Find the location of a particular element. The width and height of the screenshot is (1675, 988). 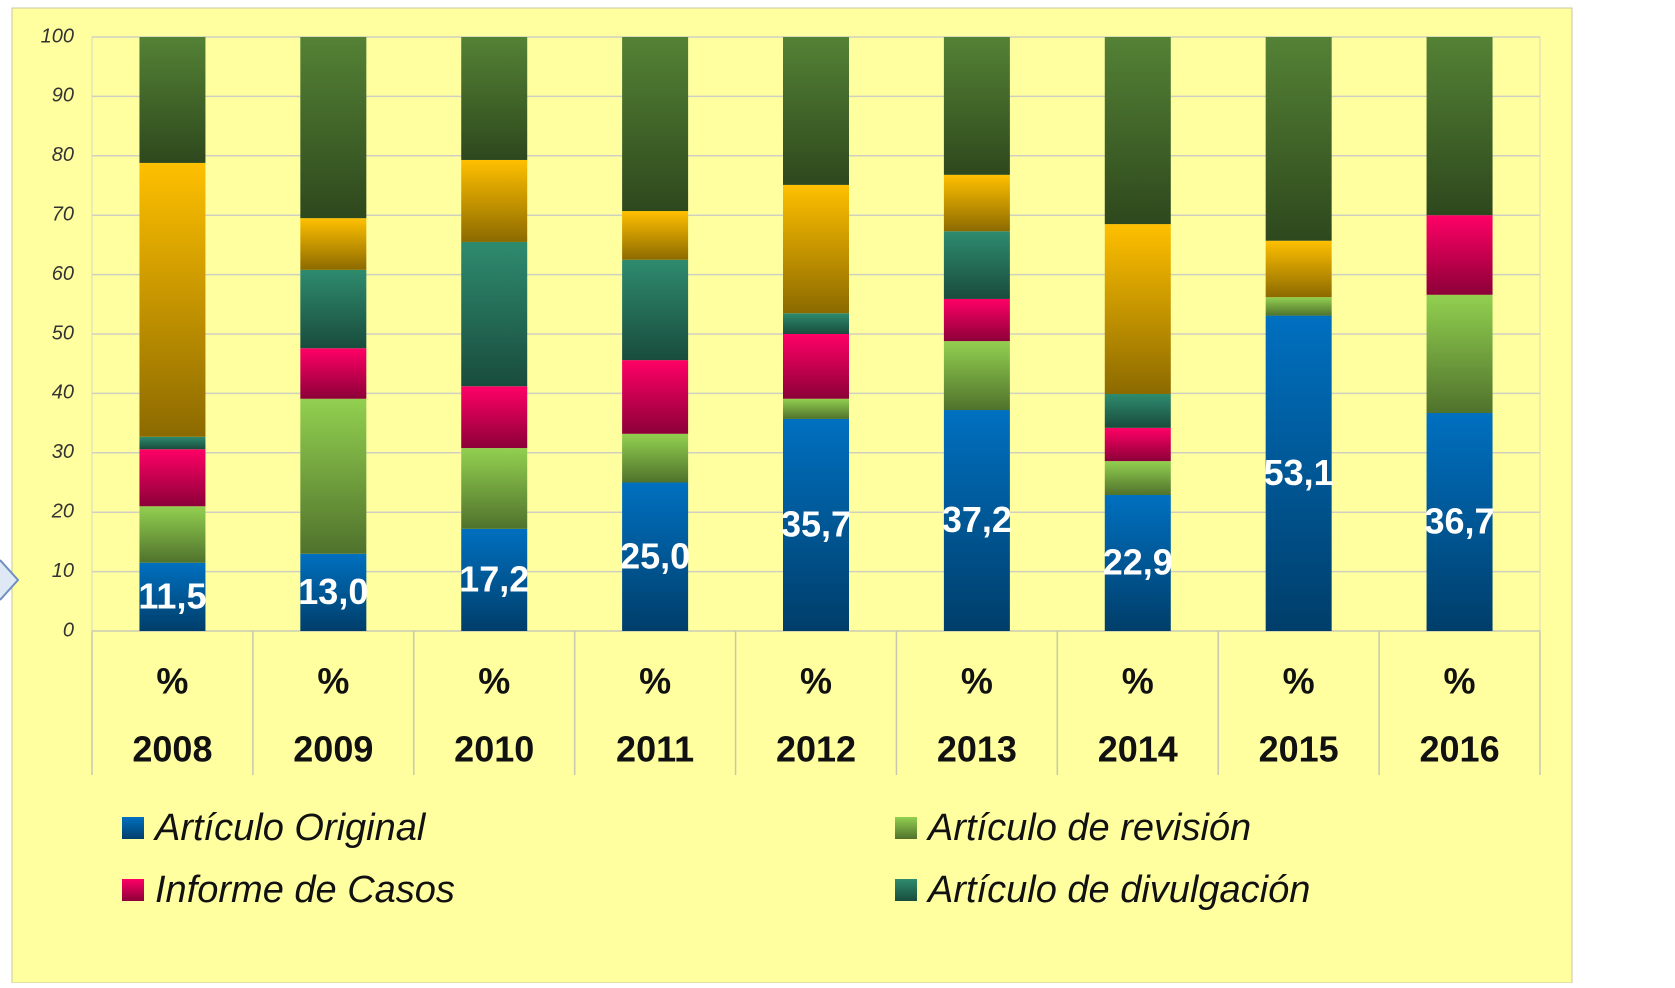

y-tick-label: 50 is located at coordinates (63, 333).